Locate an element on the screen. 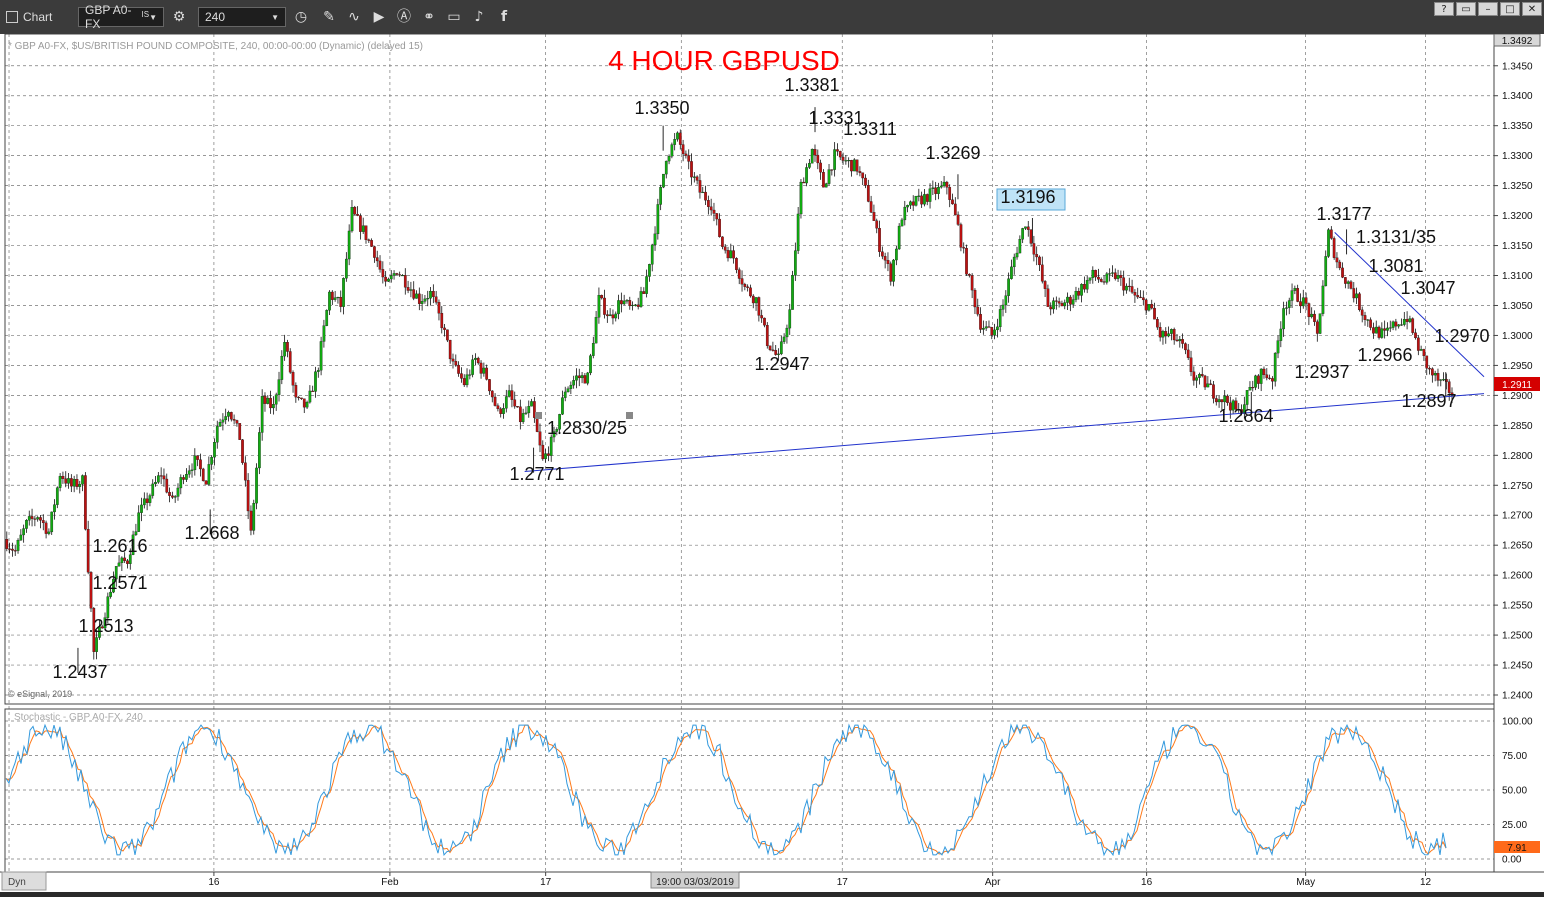 This screenshot has height=897, width=1544. stoch-tick-label: 75.00 is located at coordinates (1514, 756).